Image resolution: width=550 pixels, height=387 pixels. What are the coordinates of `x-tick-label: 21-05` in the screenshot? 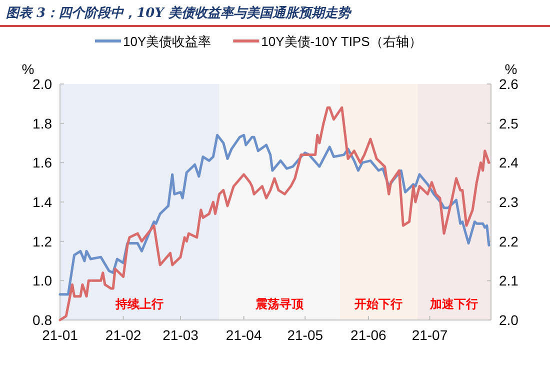 It's located at (305, 335).